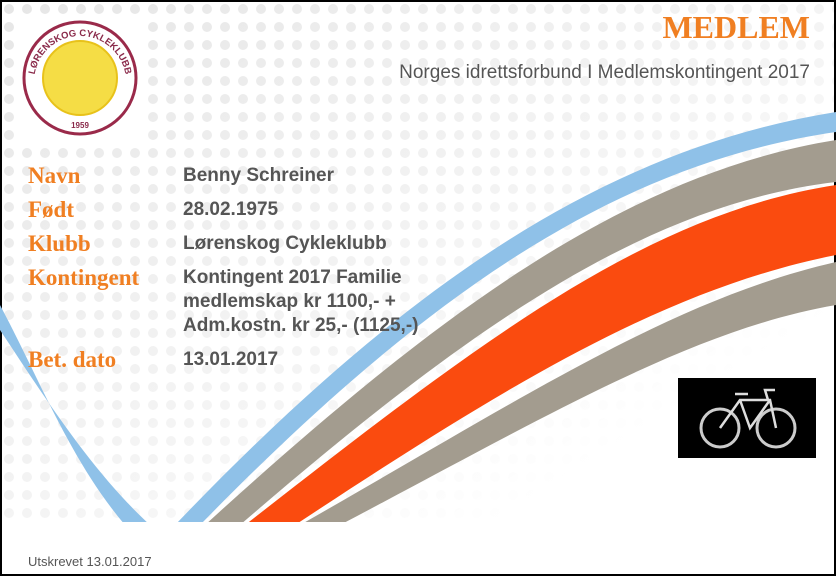 This screenshot has height=576, width=836. What do you see at coordinates (90, 561) in the screenshot?
I see `footer-text: Utskrevet 13.01.2017` at bounding box center [90, 561].